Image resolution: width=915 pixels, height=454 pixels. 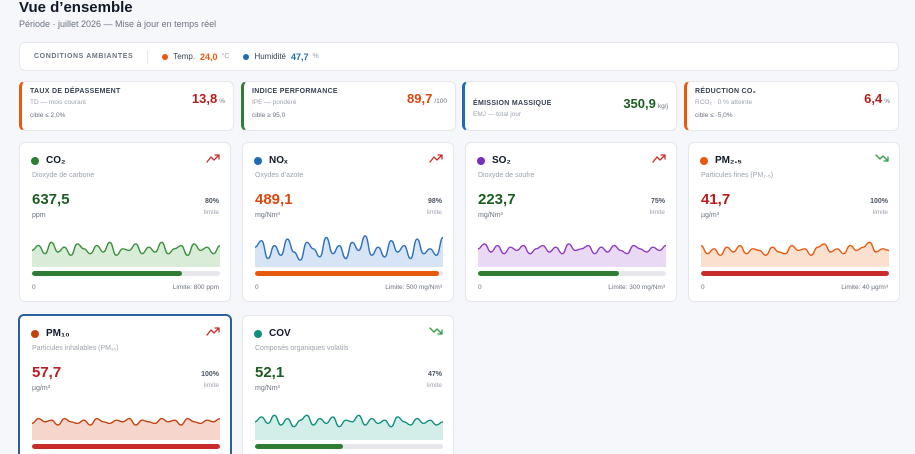 I want to click on kpi-title: ÉMISSION MASSIQUE, so click(x=512, y=103).